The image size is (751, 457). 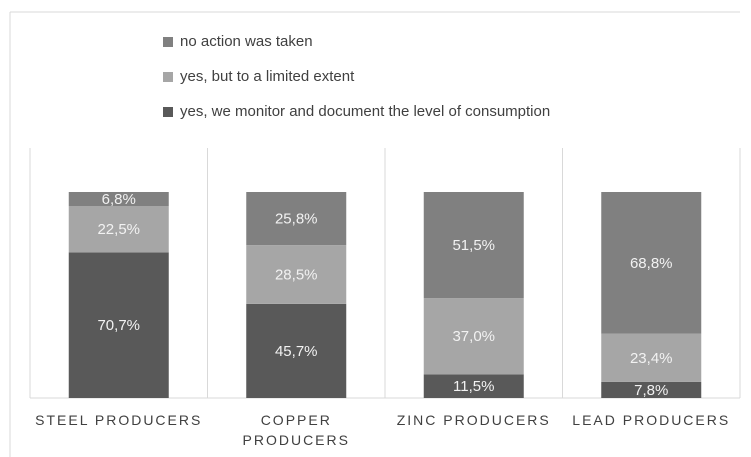 I want to click on data-label: 28,5%, so click(x=296, y=274).